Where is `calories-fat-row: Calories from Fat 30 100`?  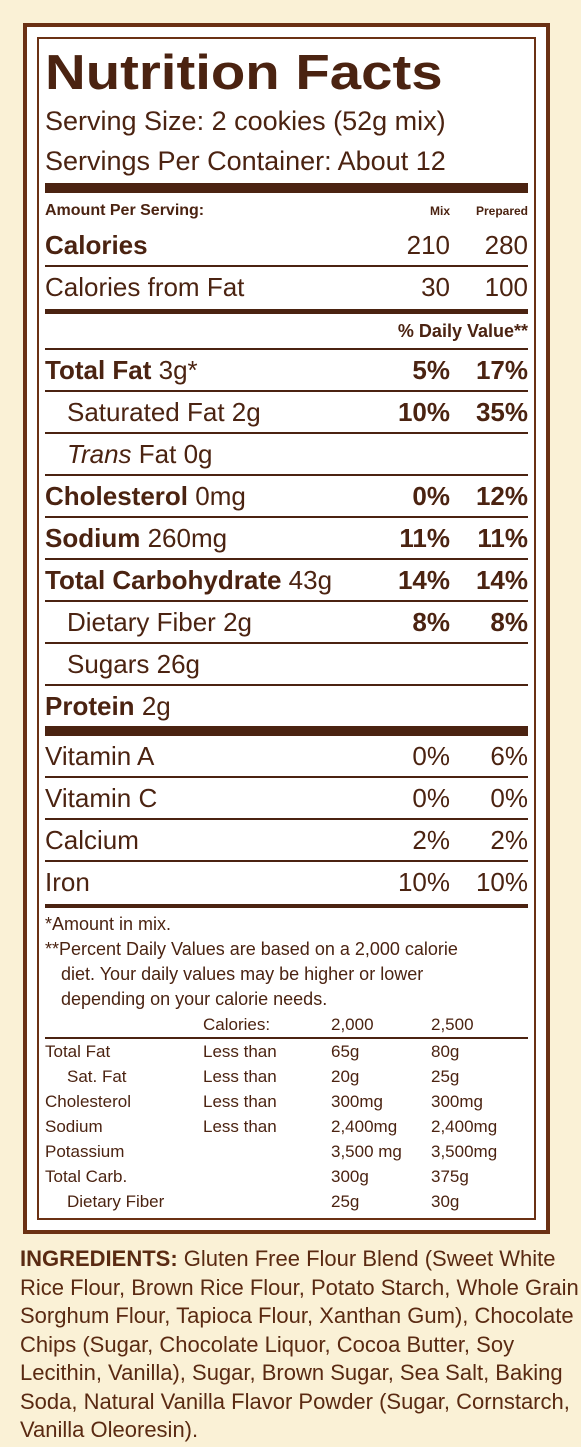 calories-fat-row: Calories from Fat 30 100 is located at coordinates (286, 286).